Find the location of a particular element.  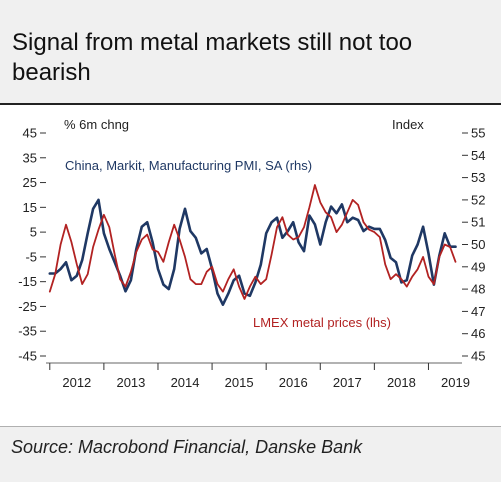

left-y-tick-label: -45 is located at coordinates (27, 356).